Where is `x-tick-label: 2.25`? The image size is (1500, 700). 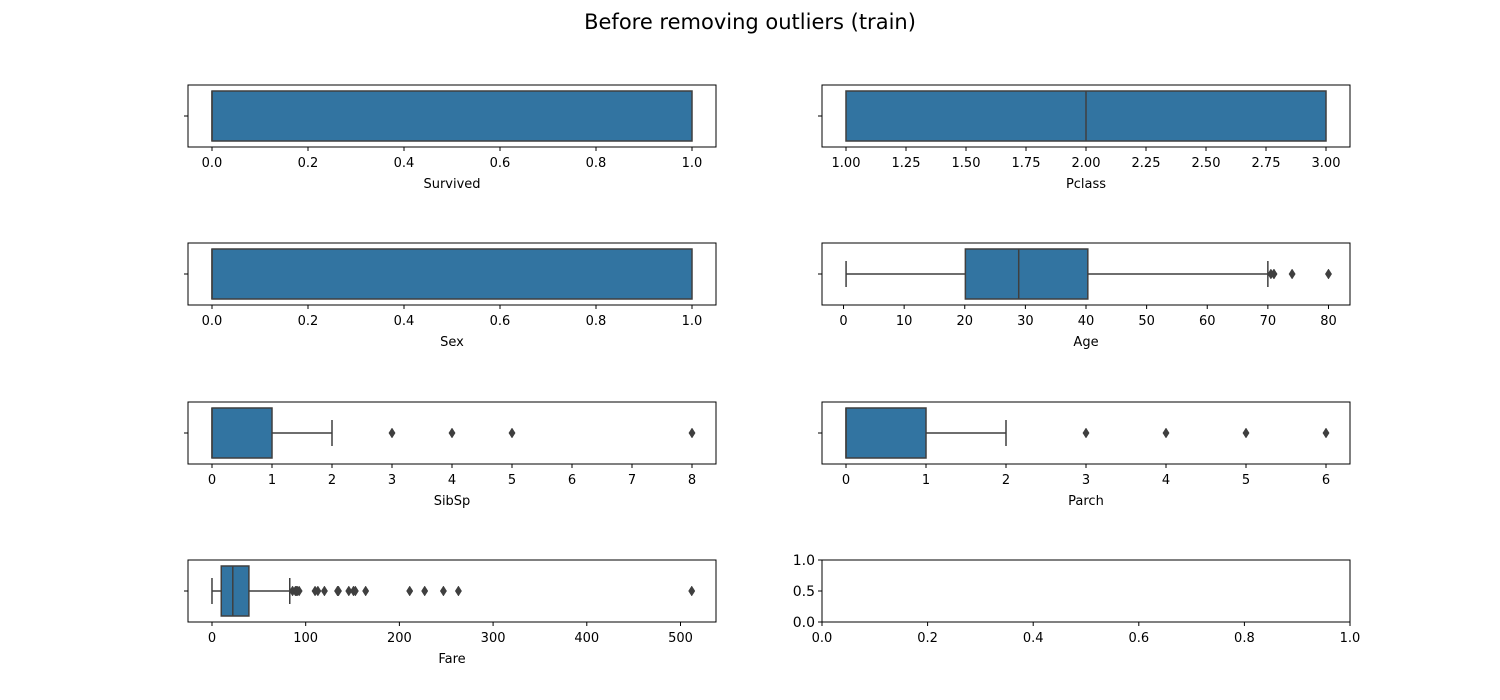
x-tick-label: 2.25 is located at coordinates (1146, 163).